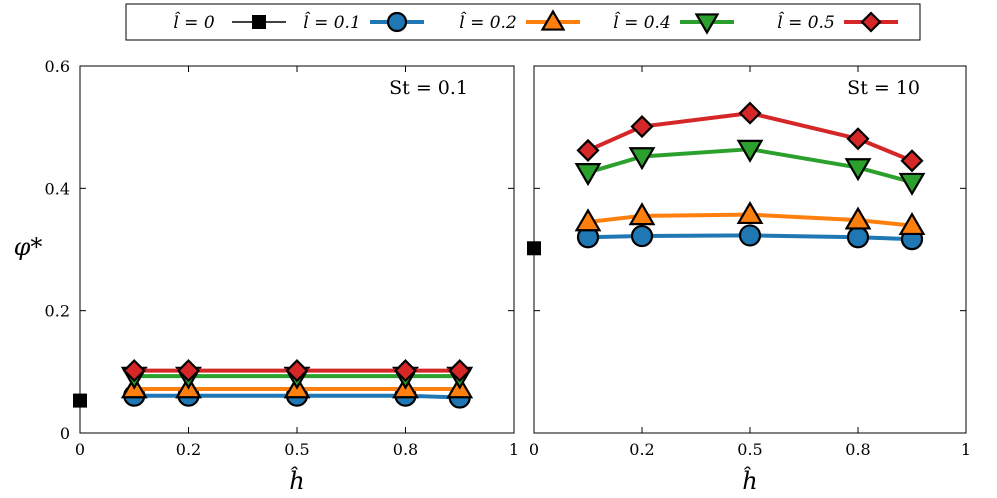 Image resolution: width=997 pixels, height=498 pixels. What do you see at coordinates (488, 22) in the screenshot?
I see `legend-label: l̂ = 0.2` at bounding box center [488, 22].